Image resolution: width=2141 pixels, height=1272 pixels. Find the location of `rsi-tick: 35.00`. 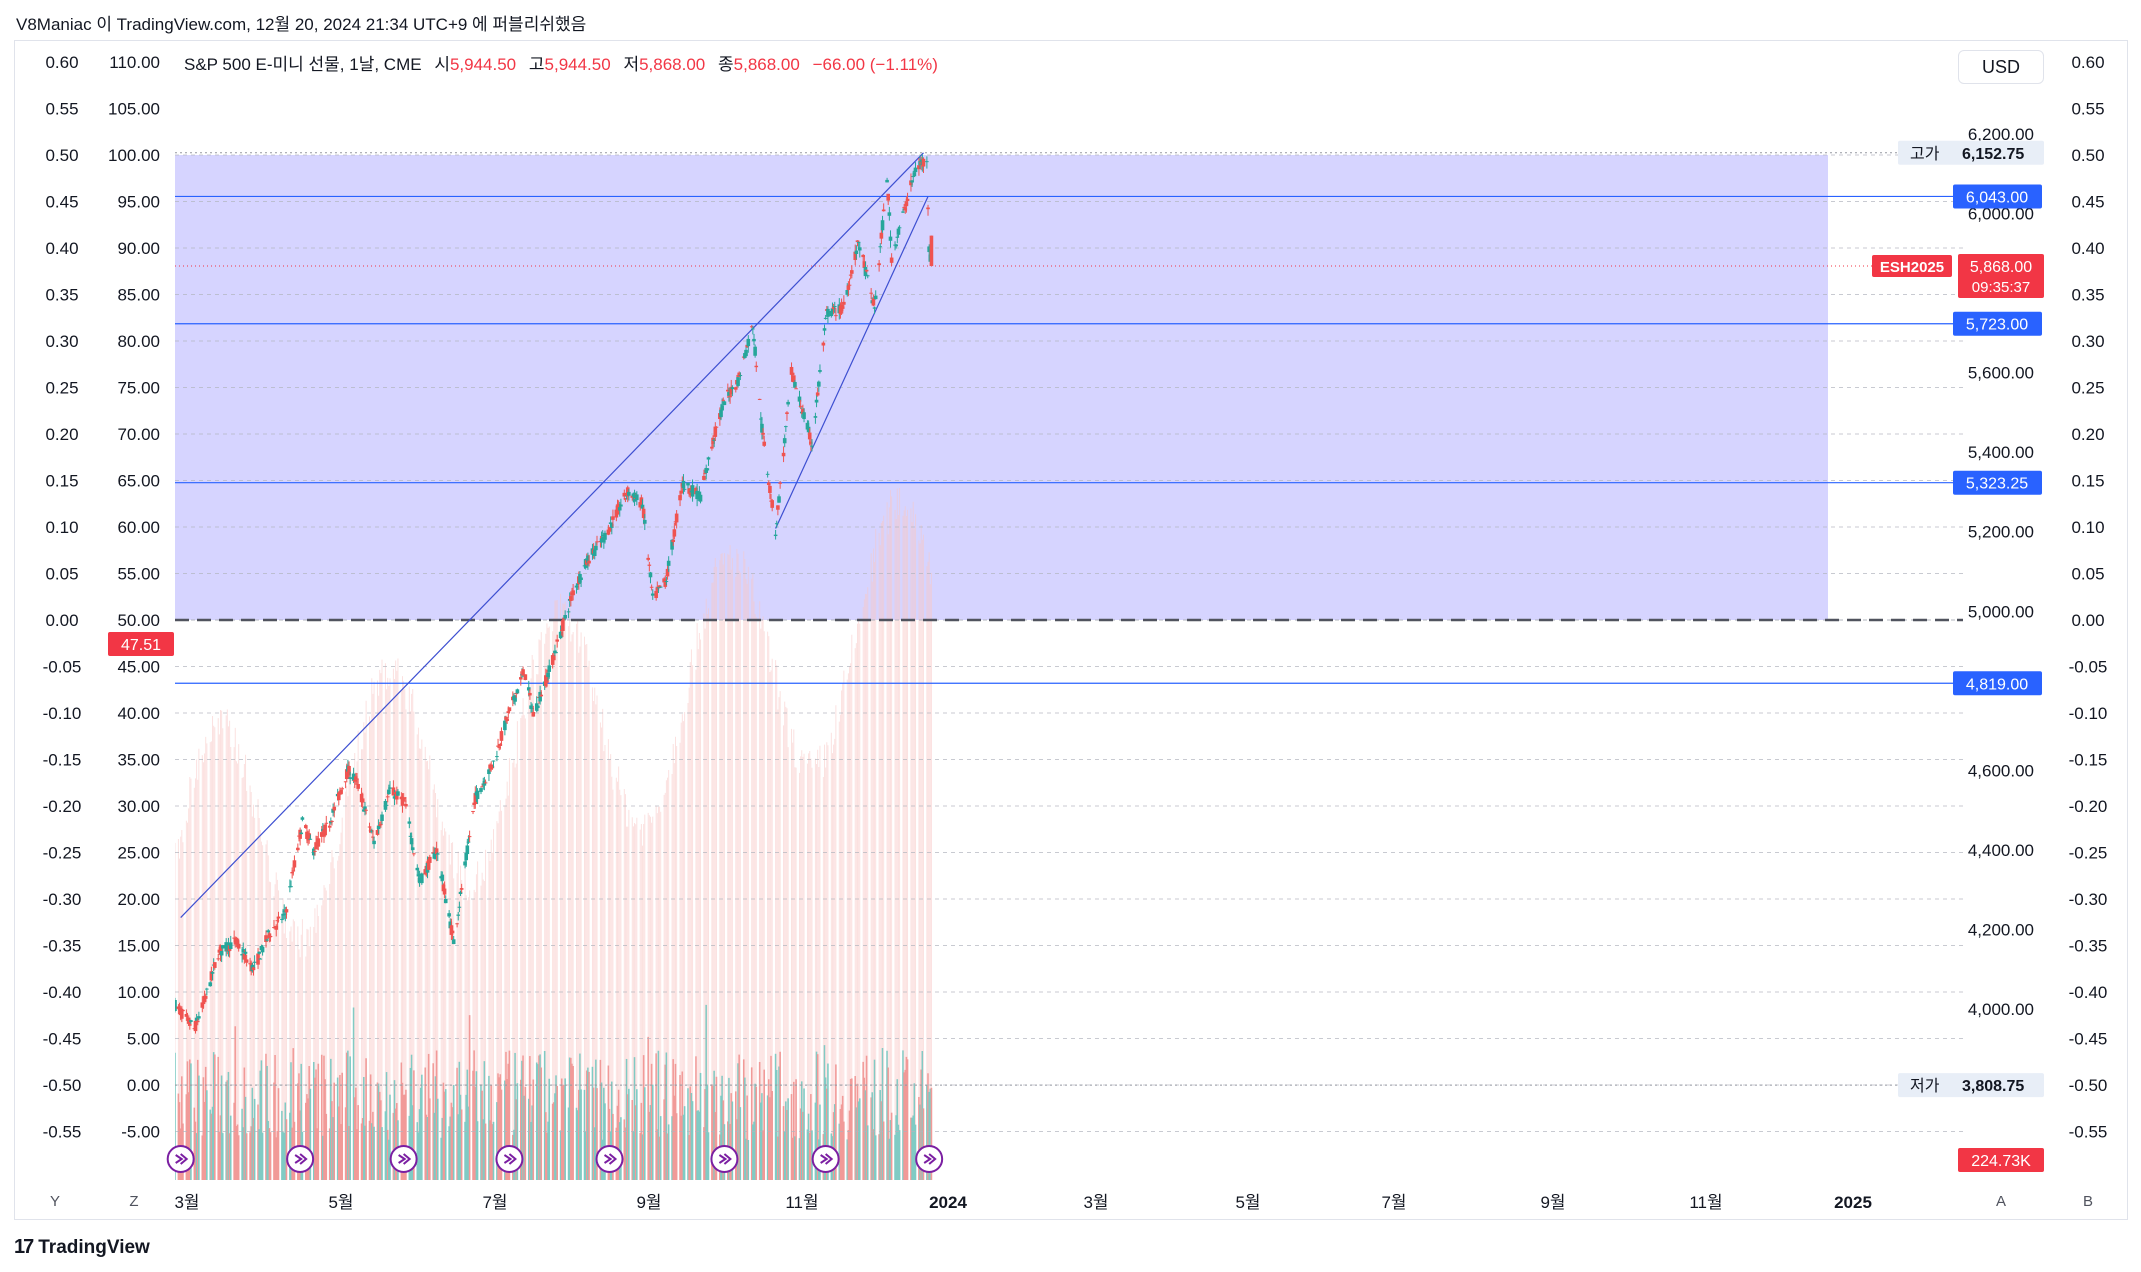

rsi-tick: 35.00 is located at coordinates (138, 760).